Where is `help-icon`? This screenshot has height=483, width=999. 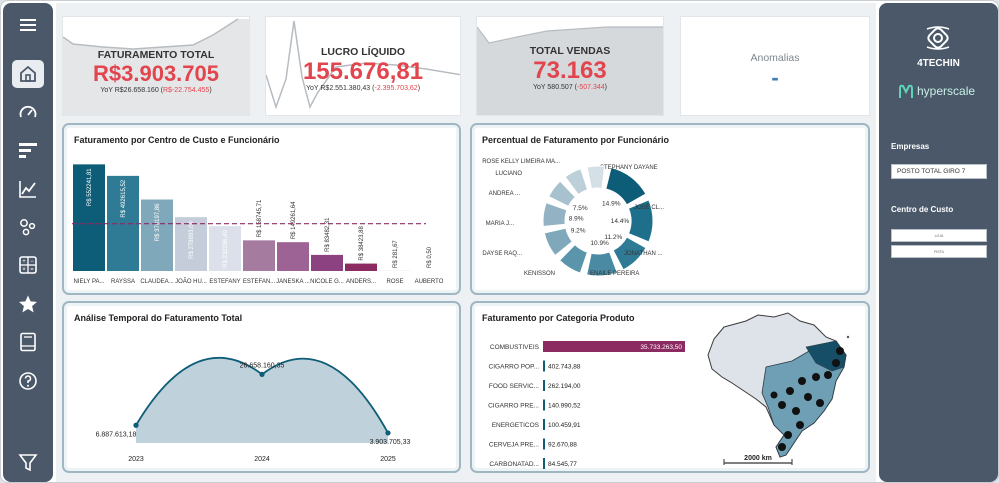 help-icon is located at coordinates (28, 381).